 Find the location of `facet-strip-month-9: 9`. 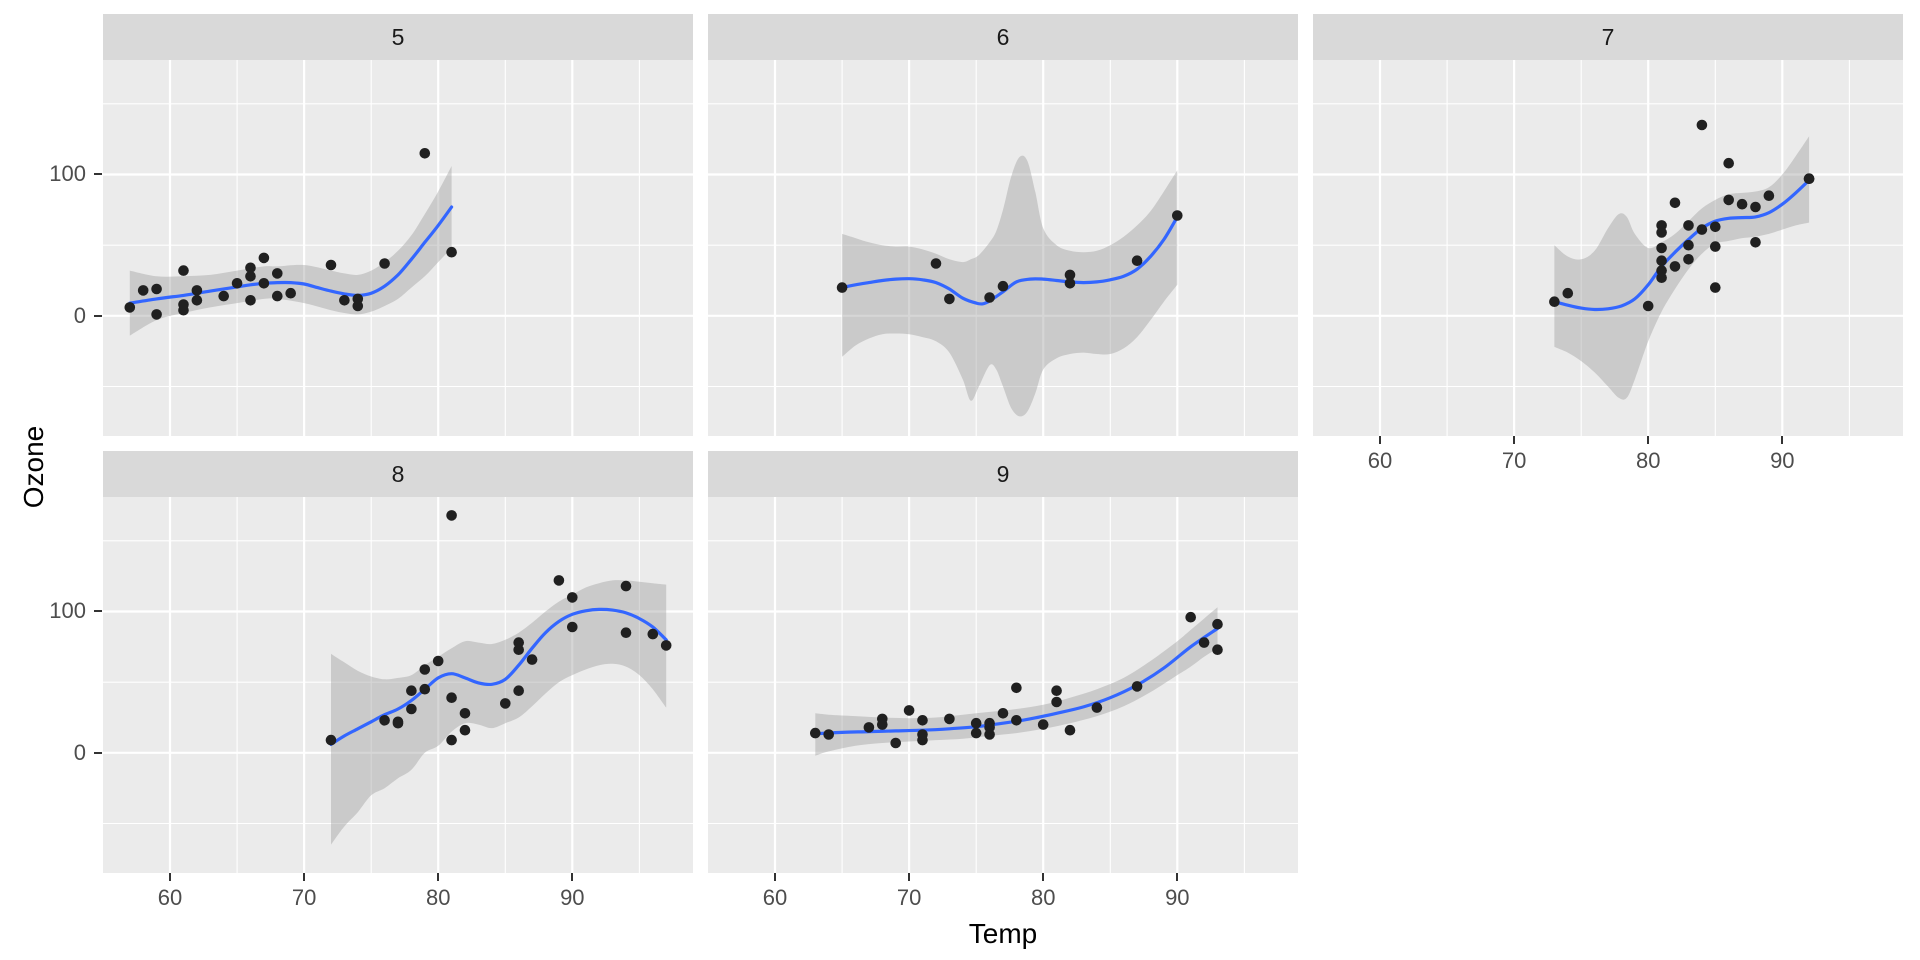

facet-strip-month-9: 9 is located at coordinates (1003, 474).